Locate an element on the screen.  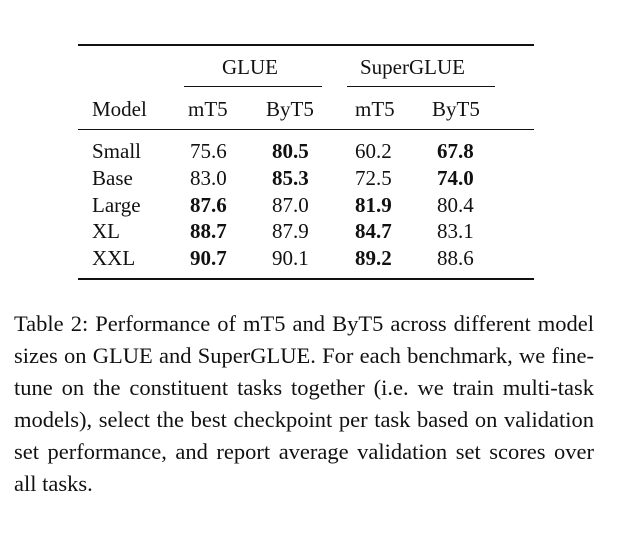
row-model-small: Small is located at coordinates (117, 151).